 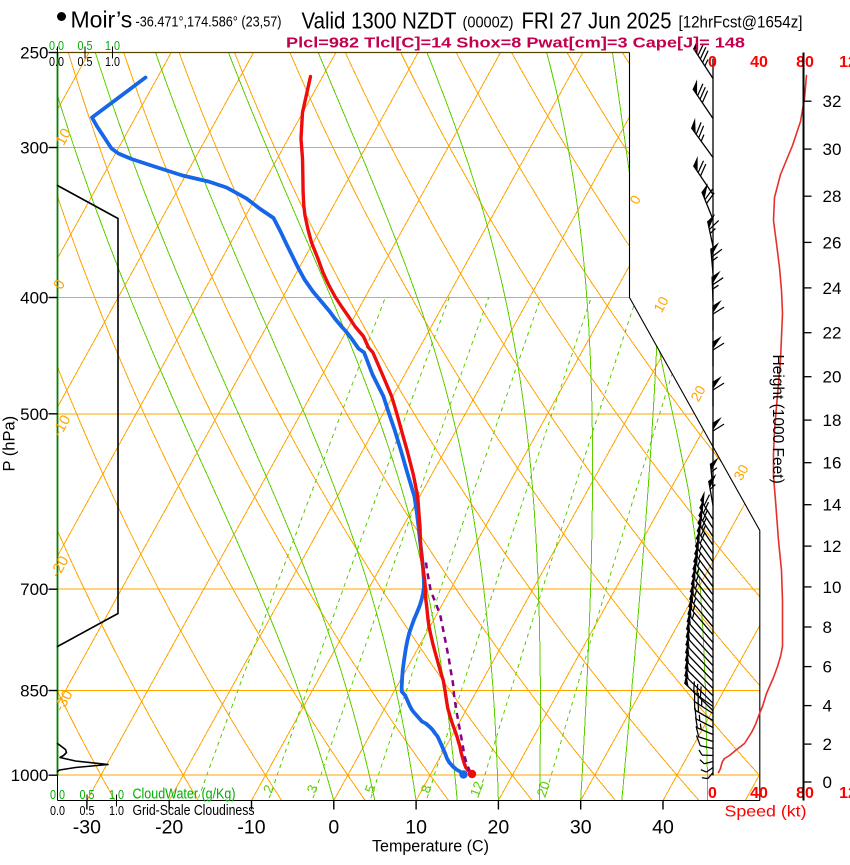 I want to click on svg-text: [12hrFcst@1654z], so click(x=741, y=23).